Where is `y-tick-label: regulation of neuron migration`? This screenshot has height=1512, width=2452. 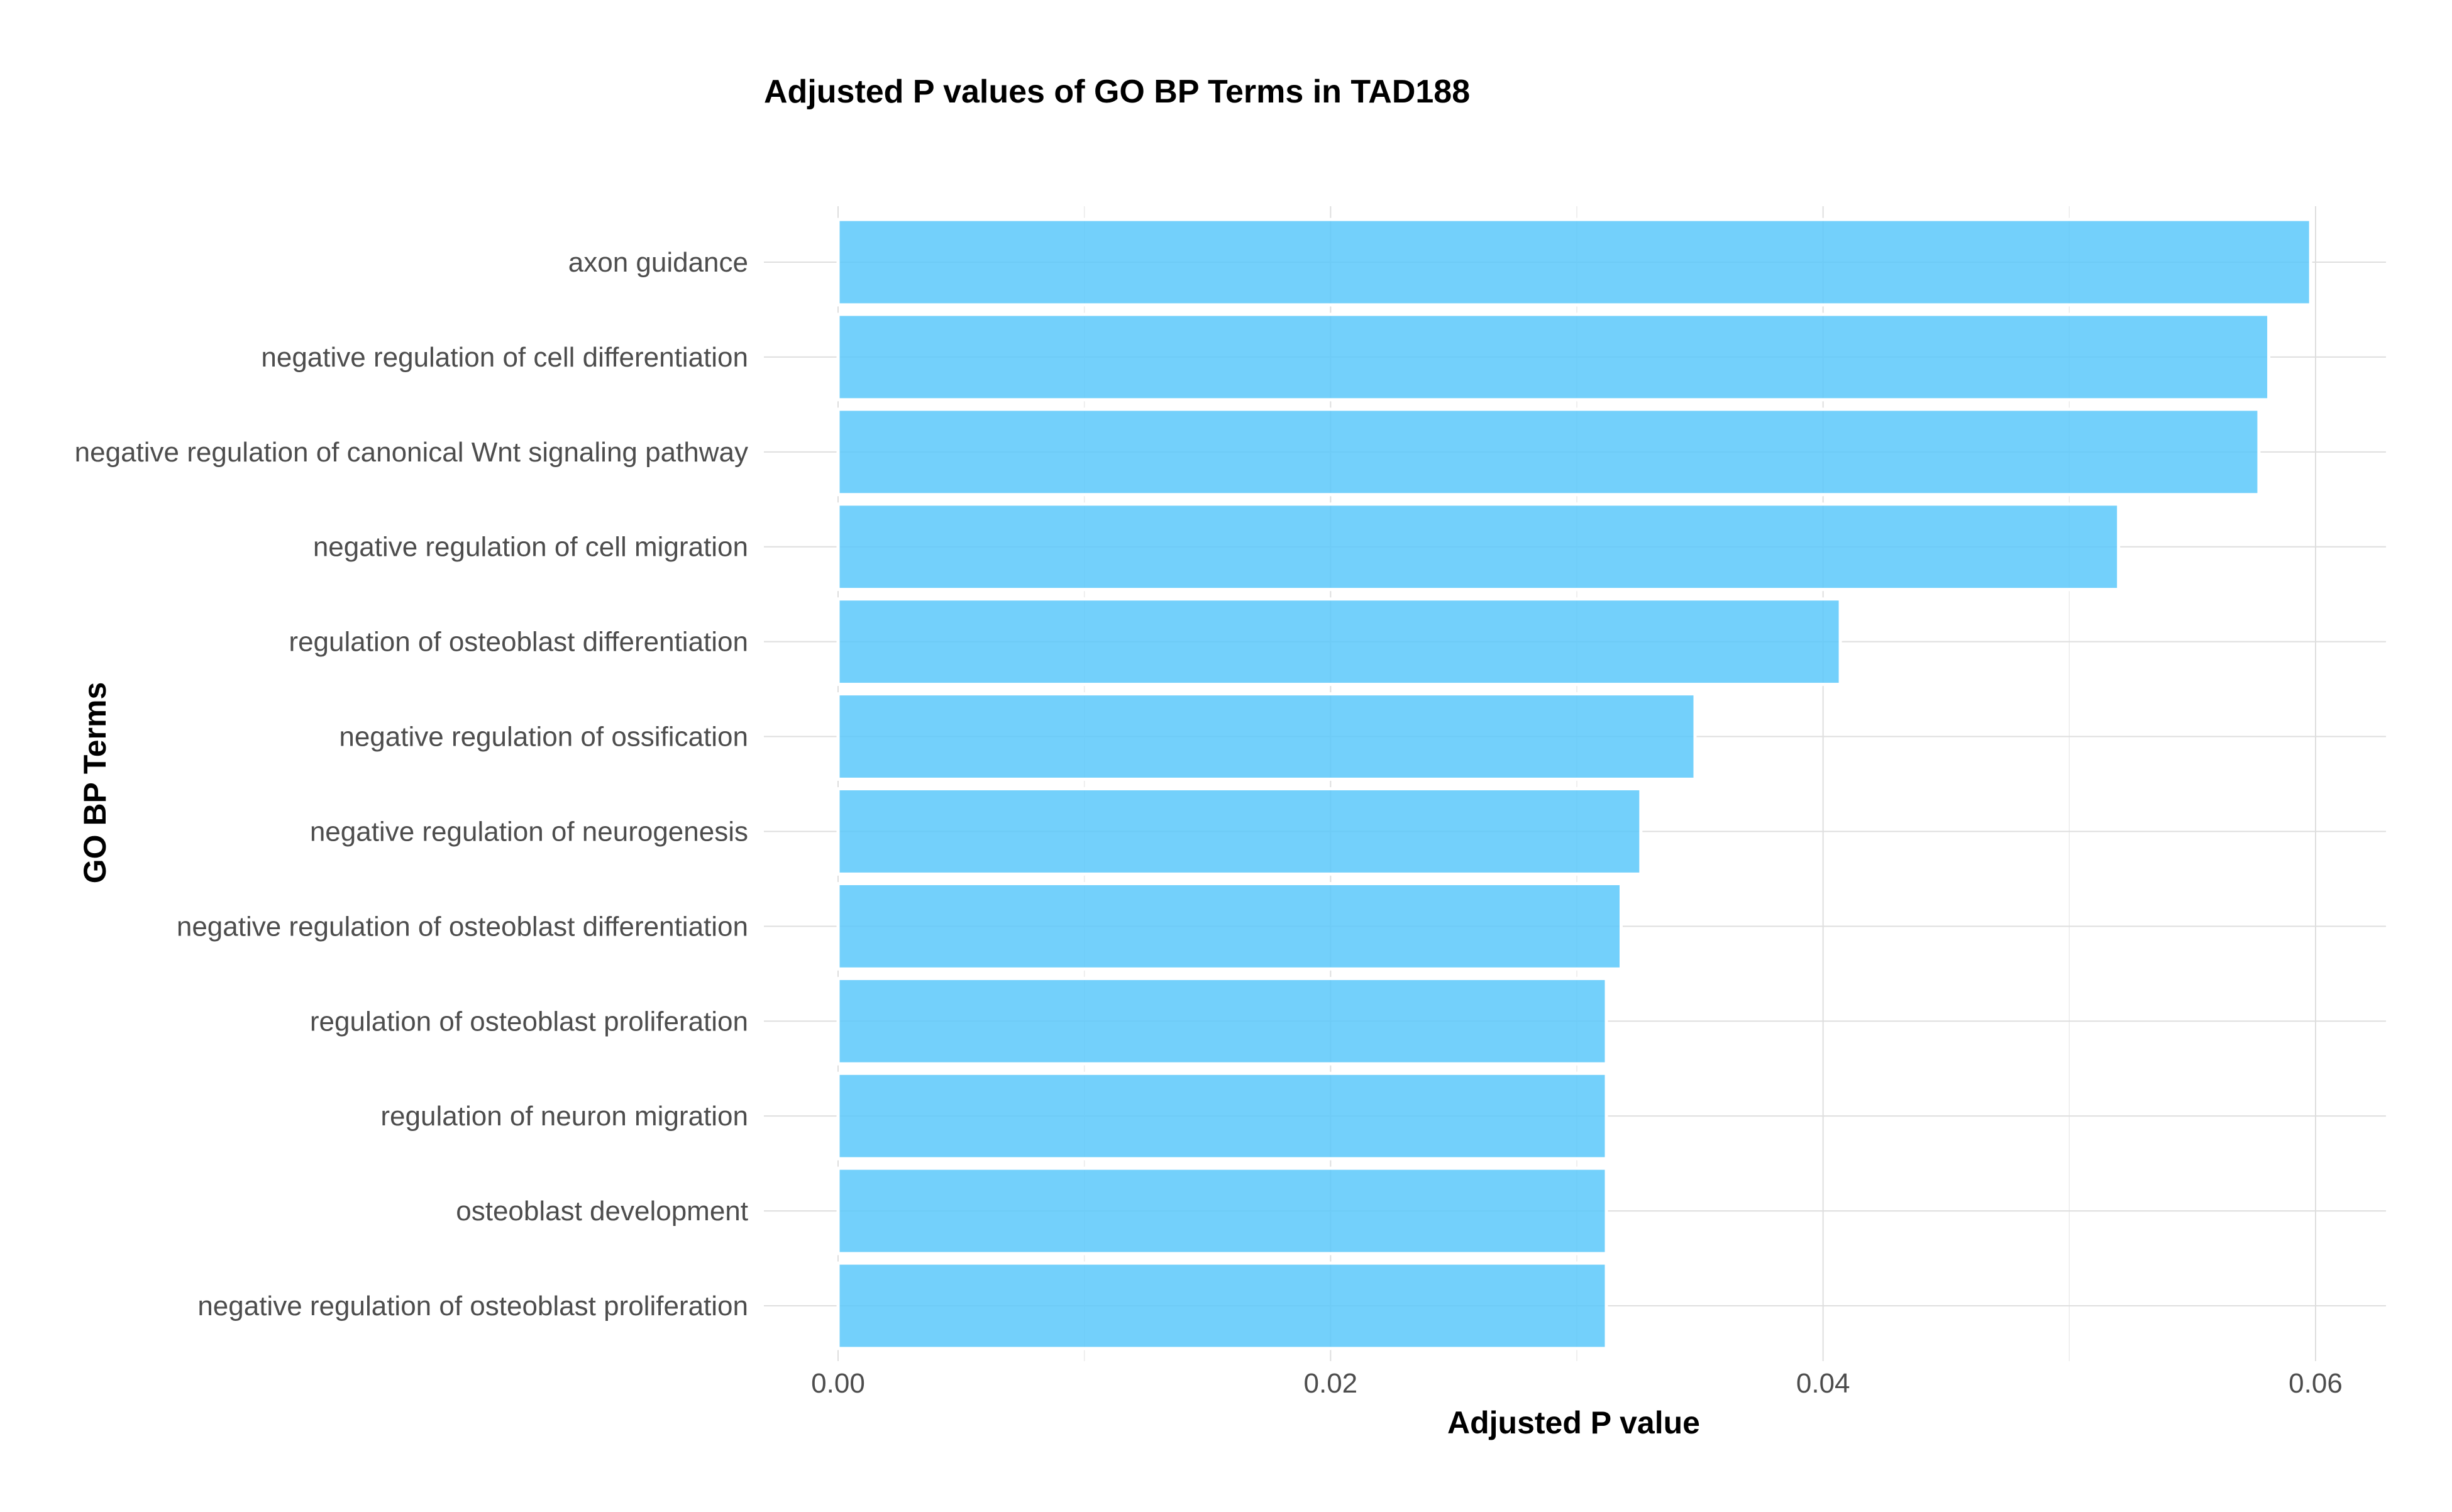 y-tick-label: regulation of neuron migration is located at coordinates (564, 1116).